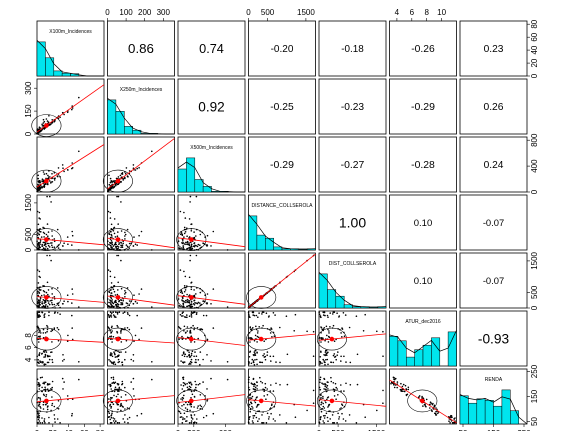 The width and height of the screenshot is (561, 431). I want to click on correlation-value: 1.00, so click(352, 222).